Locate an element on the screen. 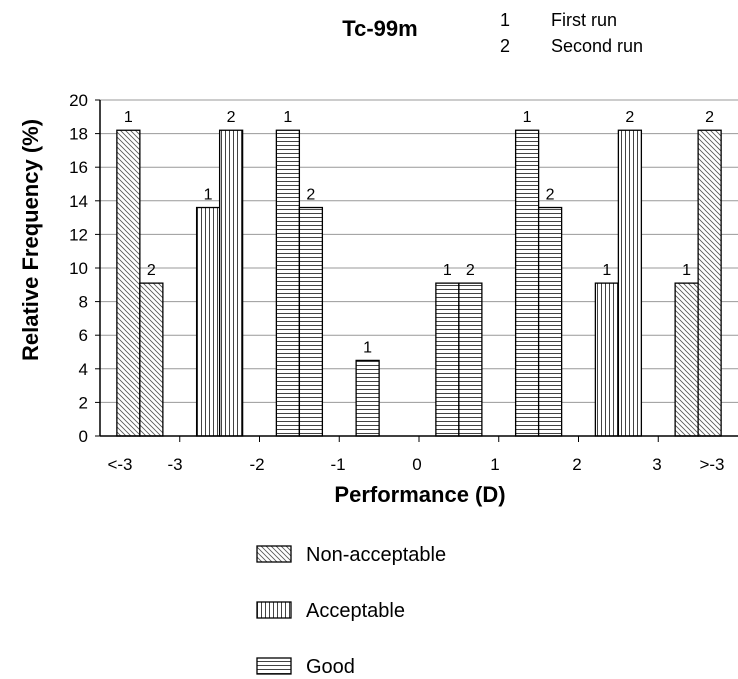 This screenshot has height=679, width=738. y-tick-label: 20 is located at coordinates (78, 100).